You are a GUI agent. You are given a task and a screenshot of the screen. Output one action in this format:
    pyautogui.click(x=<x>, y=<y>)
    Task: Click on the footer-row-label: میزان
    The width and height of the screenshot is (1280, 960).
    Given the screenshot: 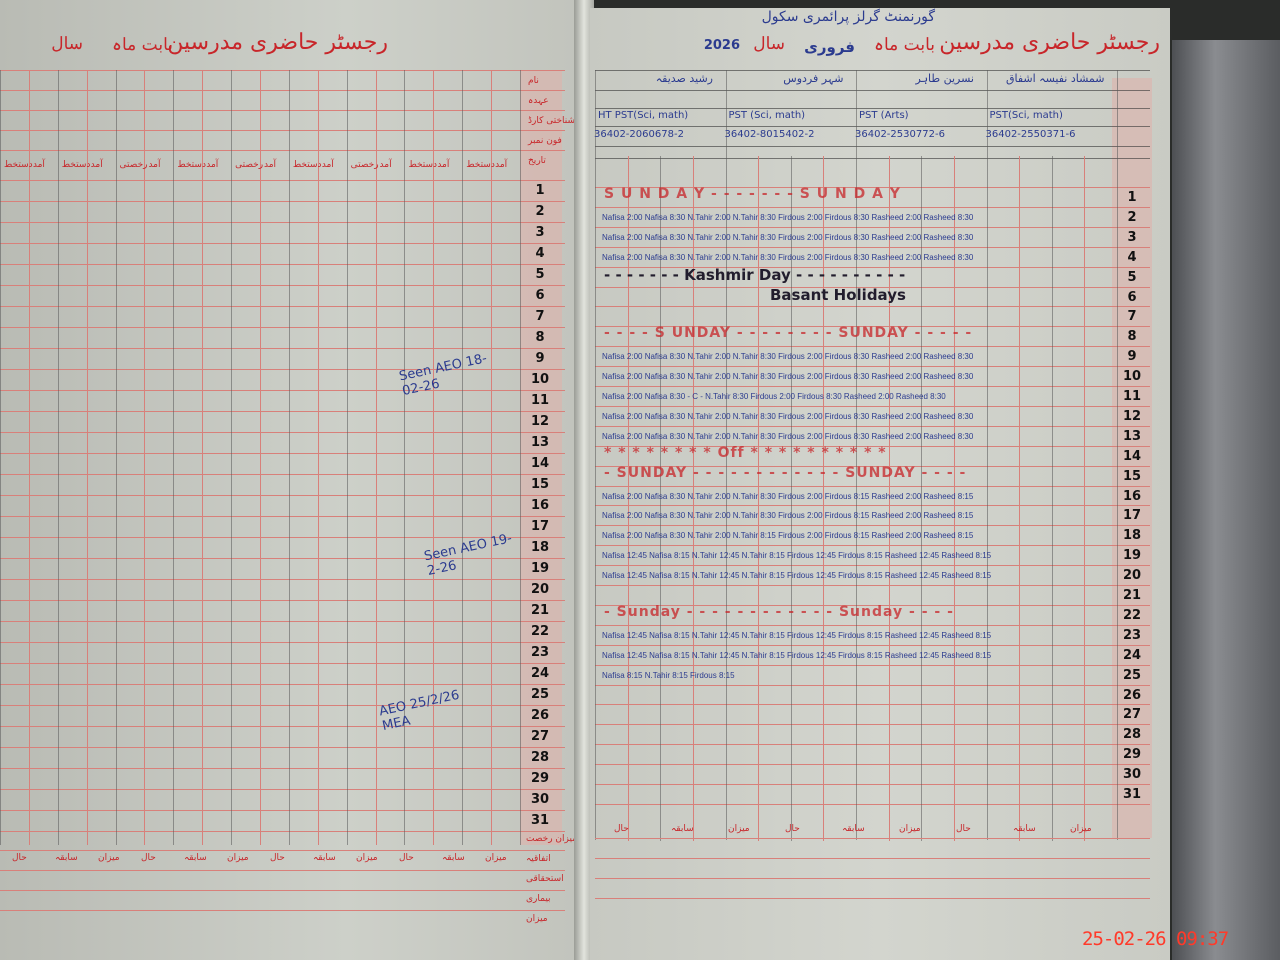 What is the action you would take?
    pyautogui.click(x=537, y=919)
    